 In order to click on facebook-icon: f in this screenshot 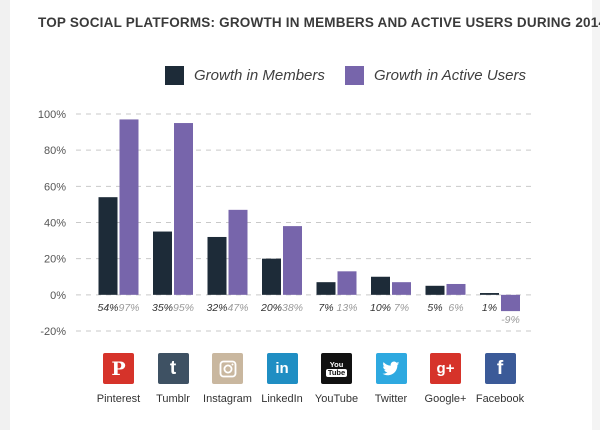, I will do `click(500, 368)`.